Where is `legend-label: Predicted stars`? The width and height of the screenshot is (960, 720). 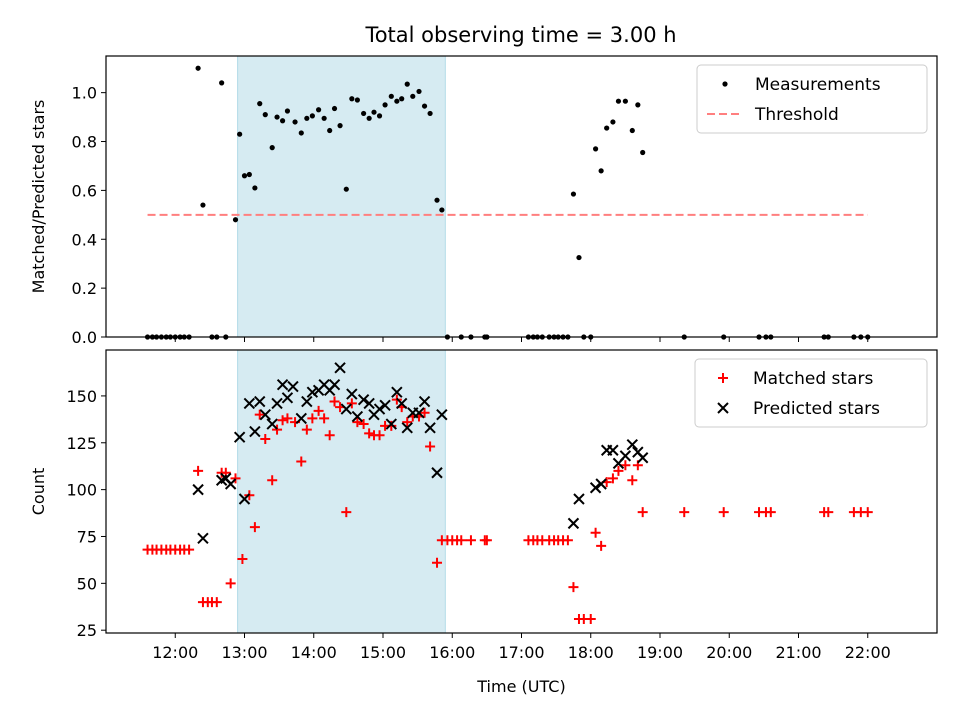
legend-label: Predicted stars is located at coordinates (816, 409).